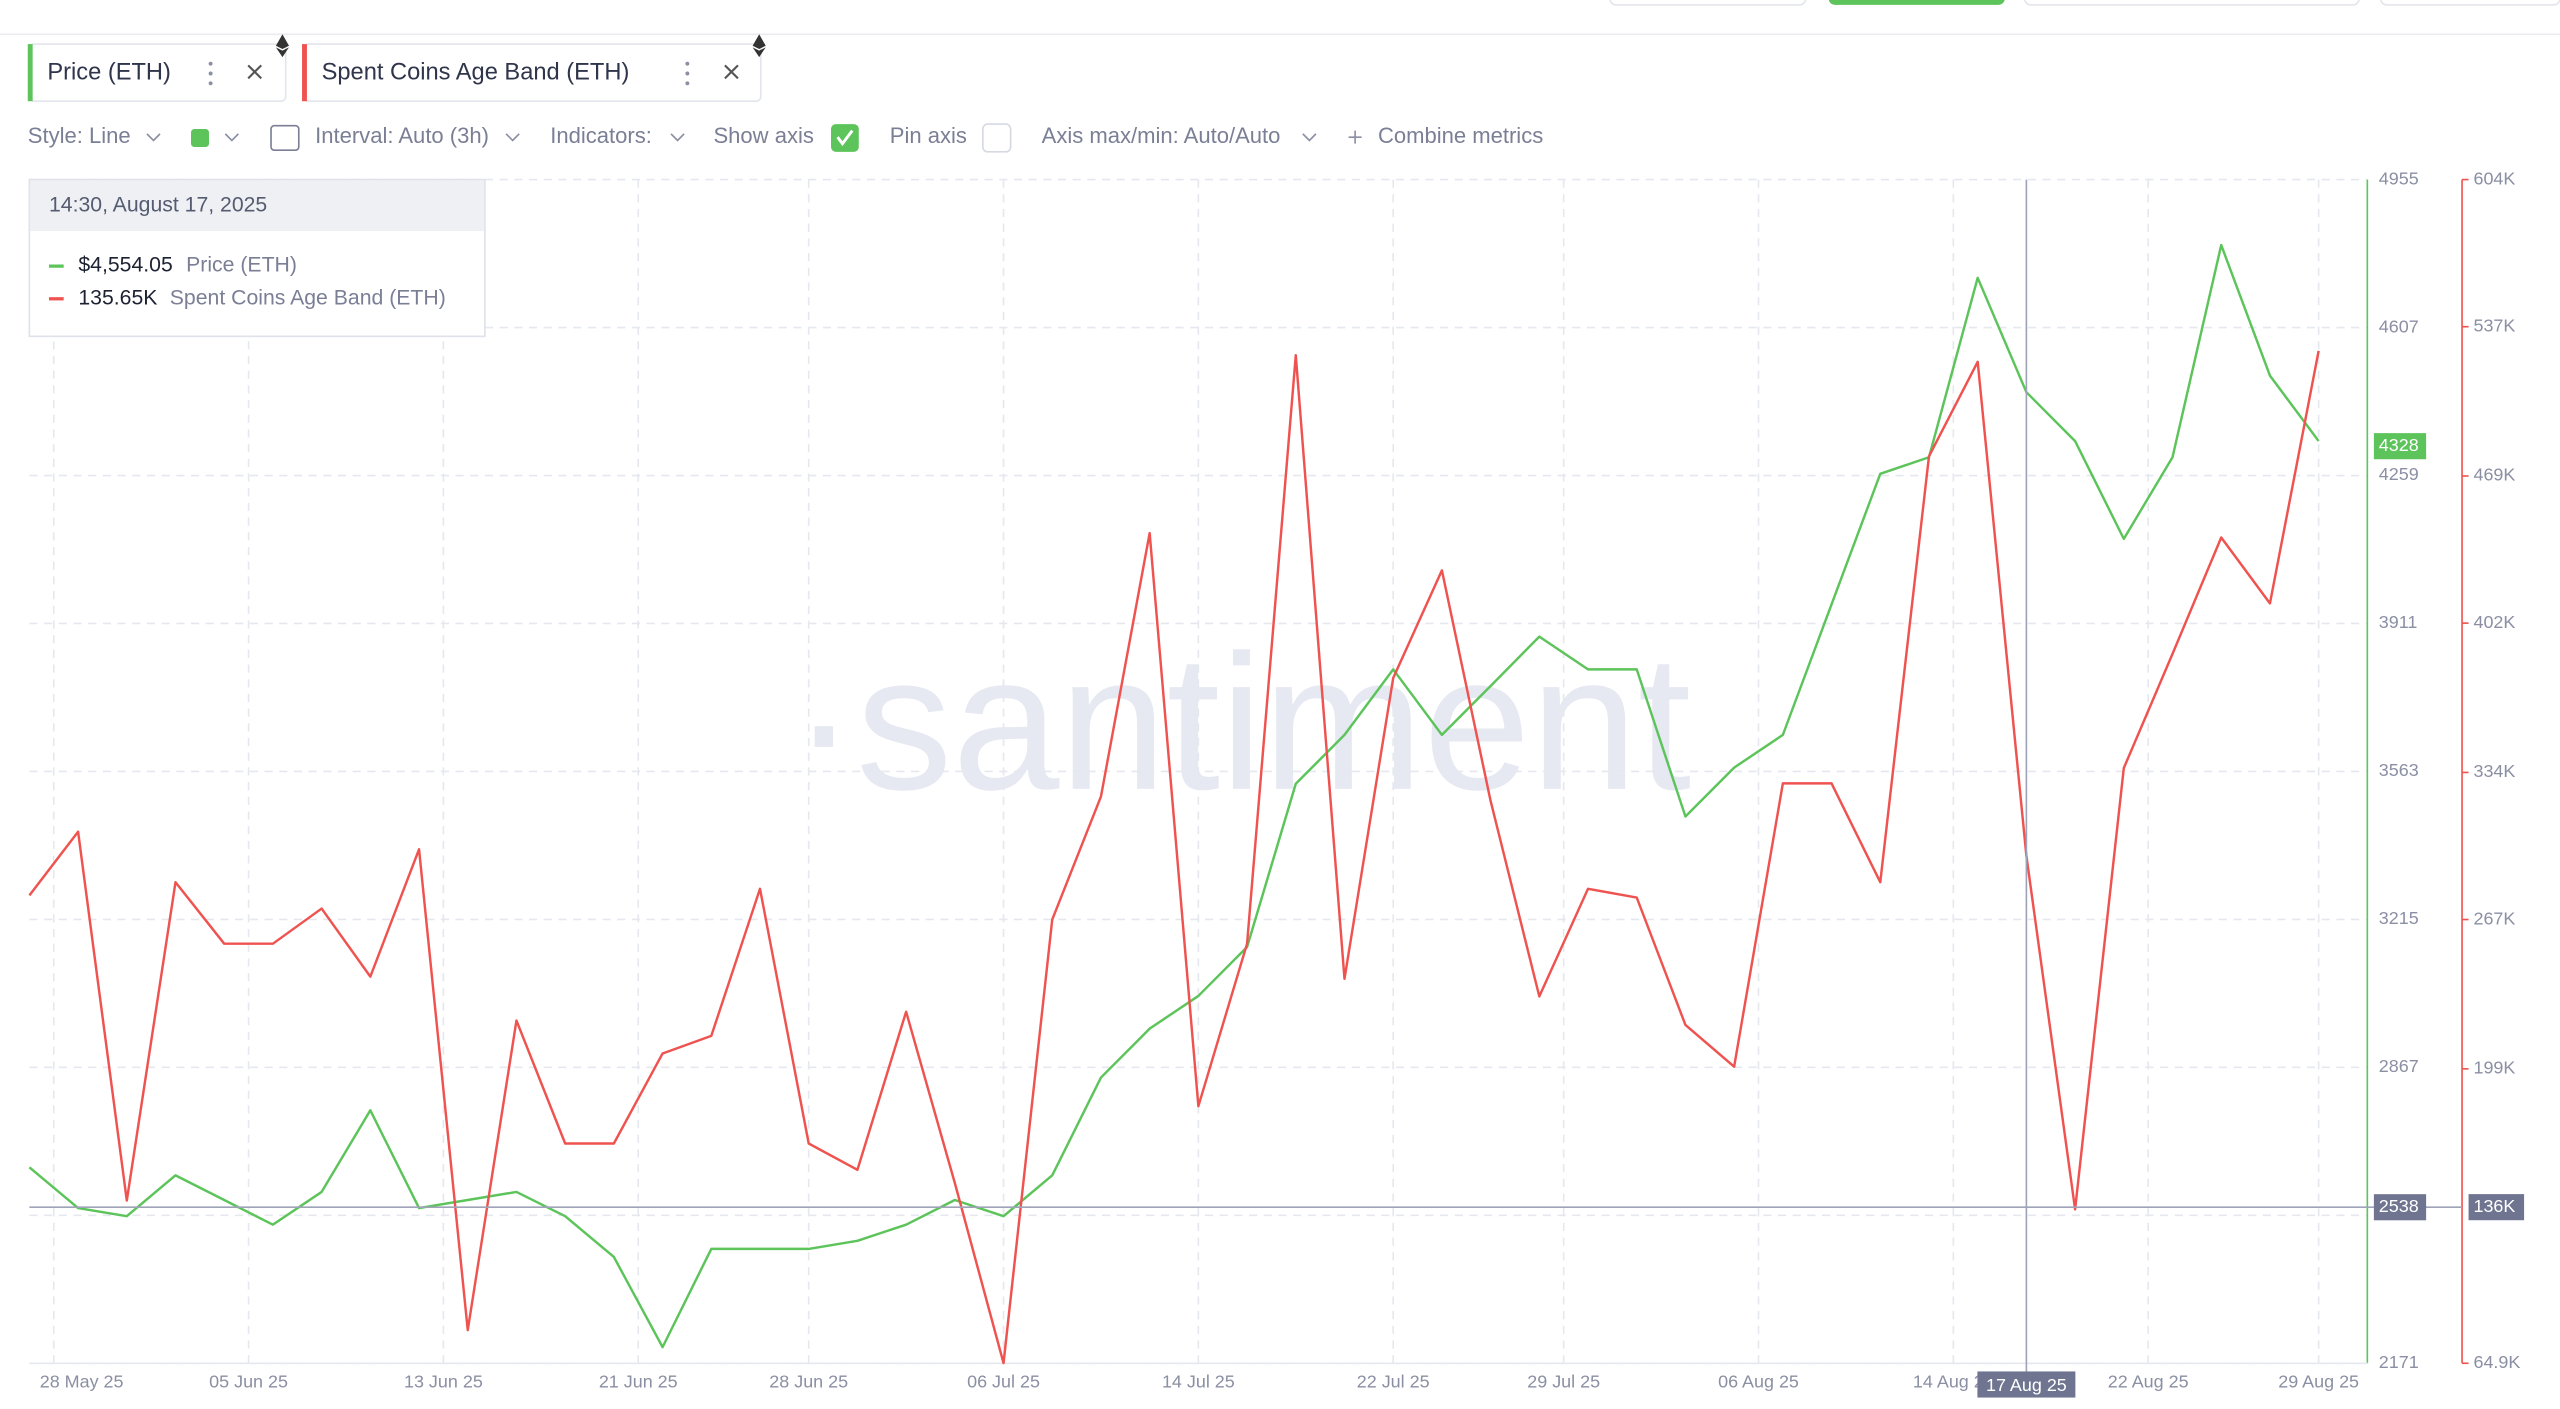 The width and height of the screenshot is (2560, 1409). I want to click on x-tick-label: 06 Jul 25, so click(1003, 1382).